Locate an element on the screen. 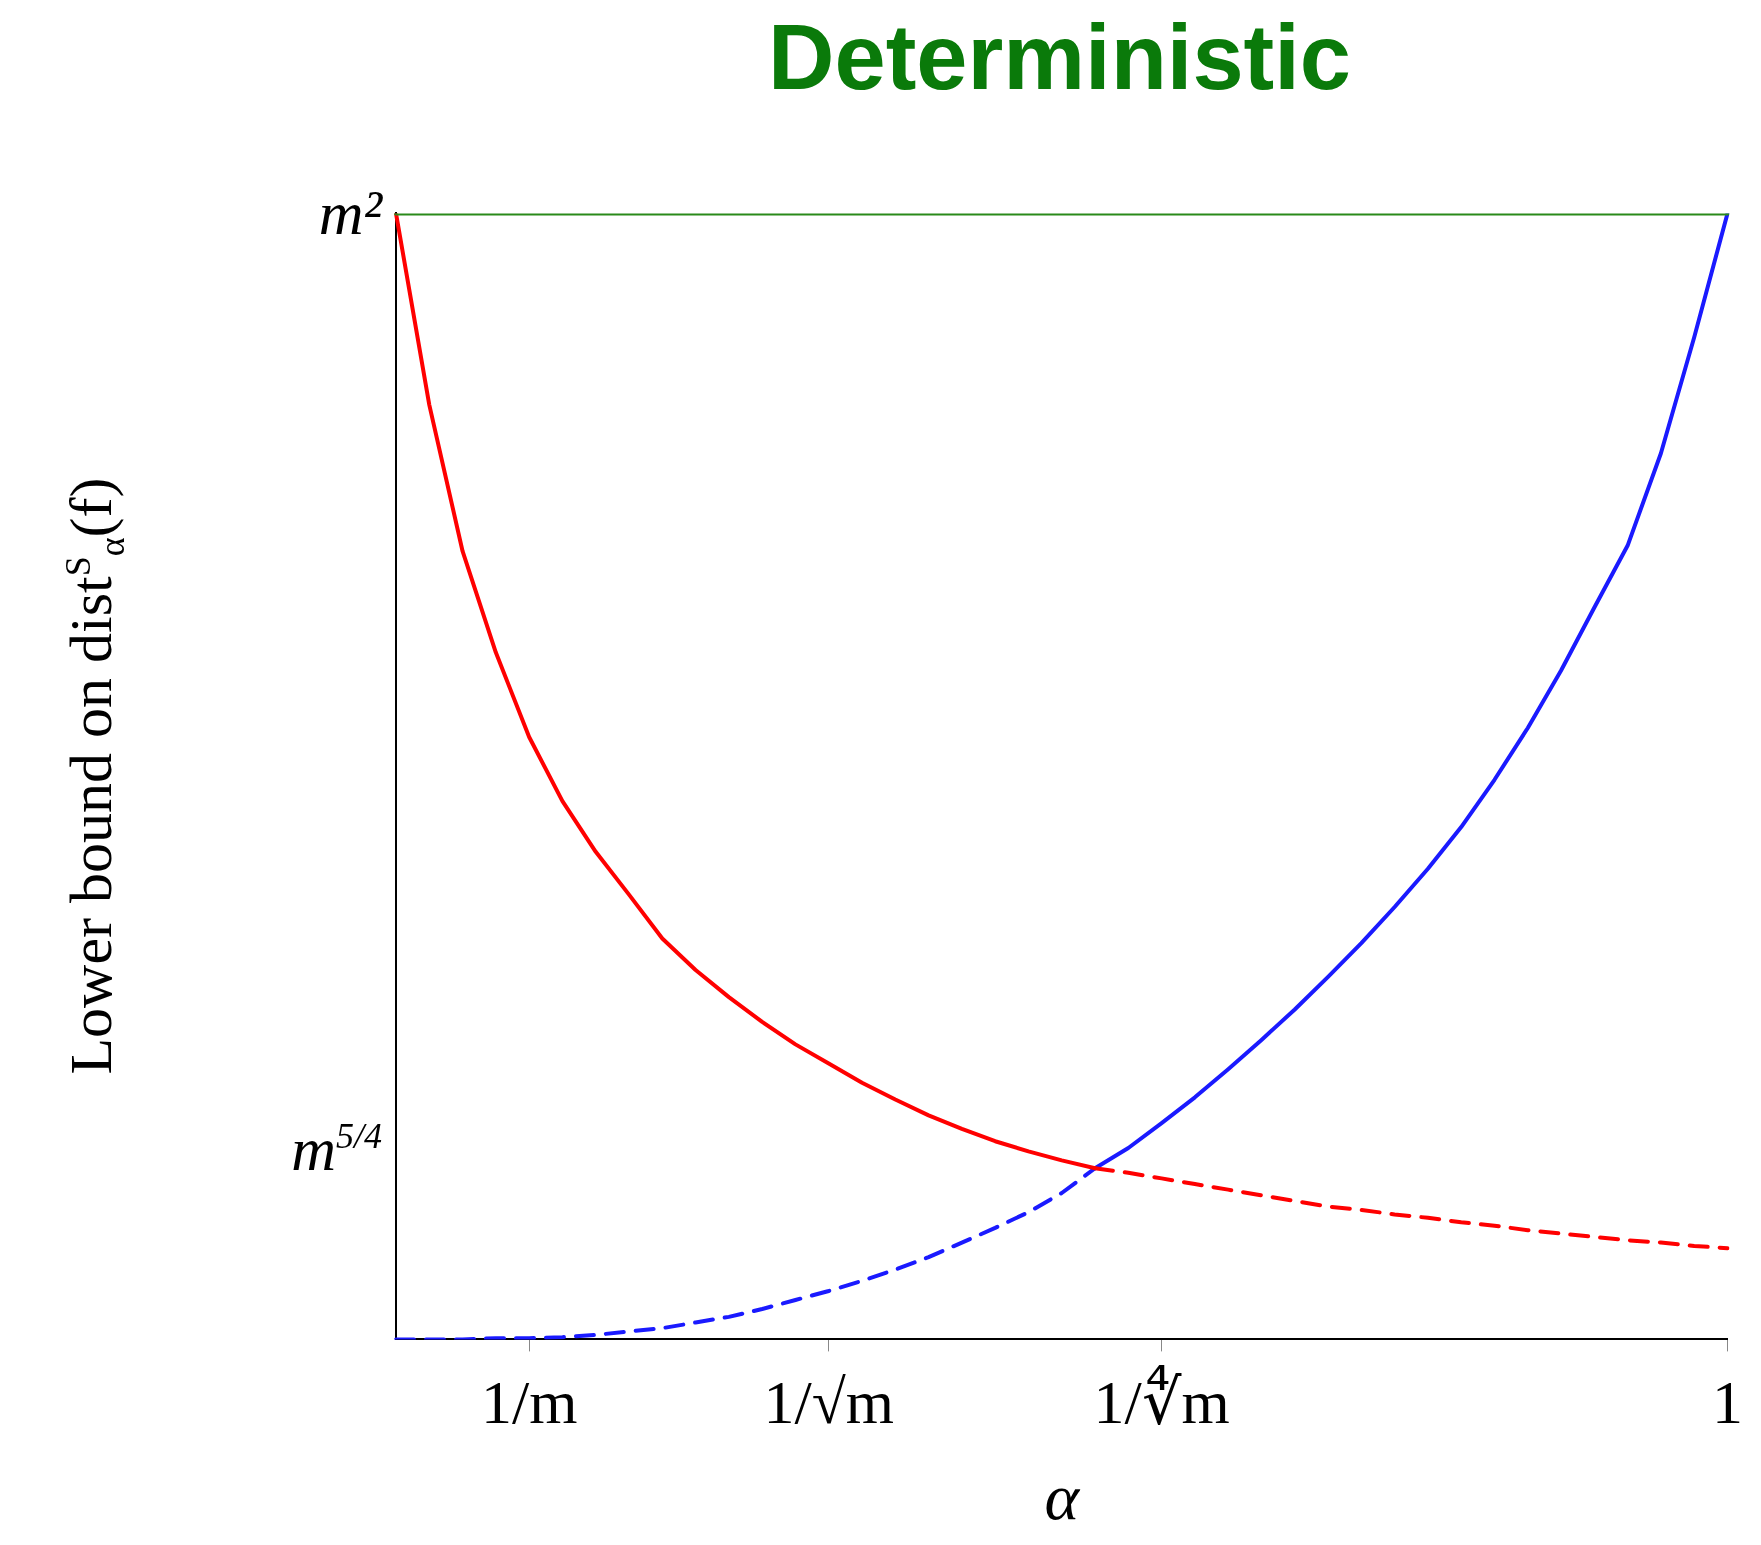 This screenshot has width=1761, height=1545. x-tick-label: 1 is located at coordinates (1727, 1401).